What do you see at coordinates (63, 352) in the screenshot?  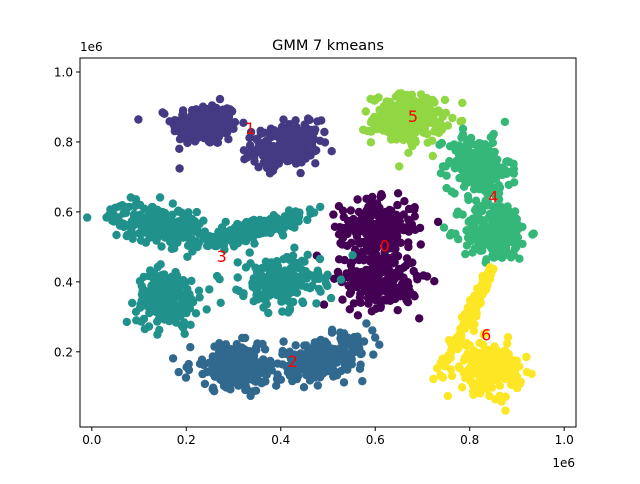 I see `y-tick-label: 0.2` at bounding box center [63, 352].